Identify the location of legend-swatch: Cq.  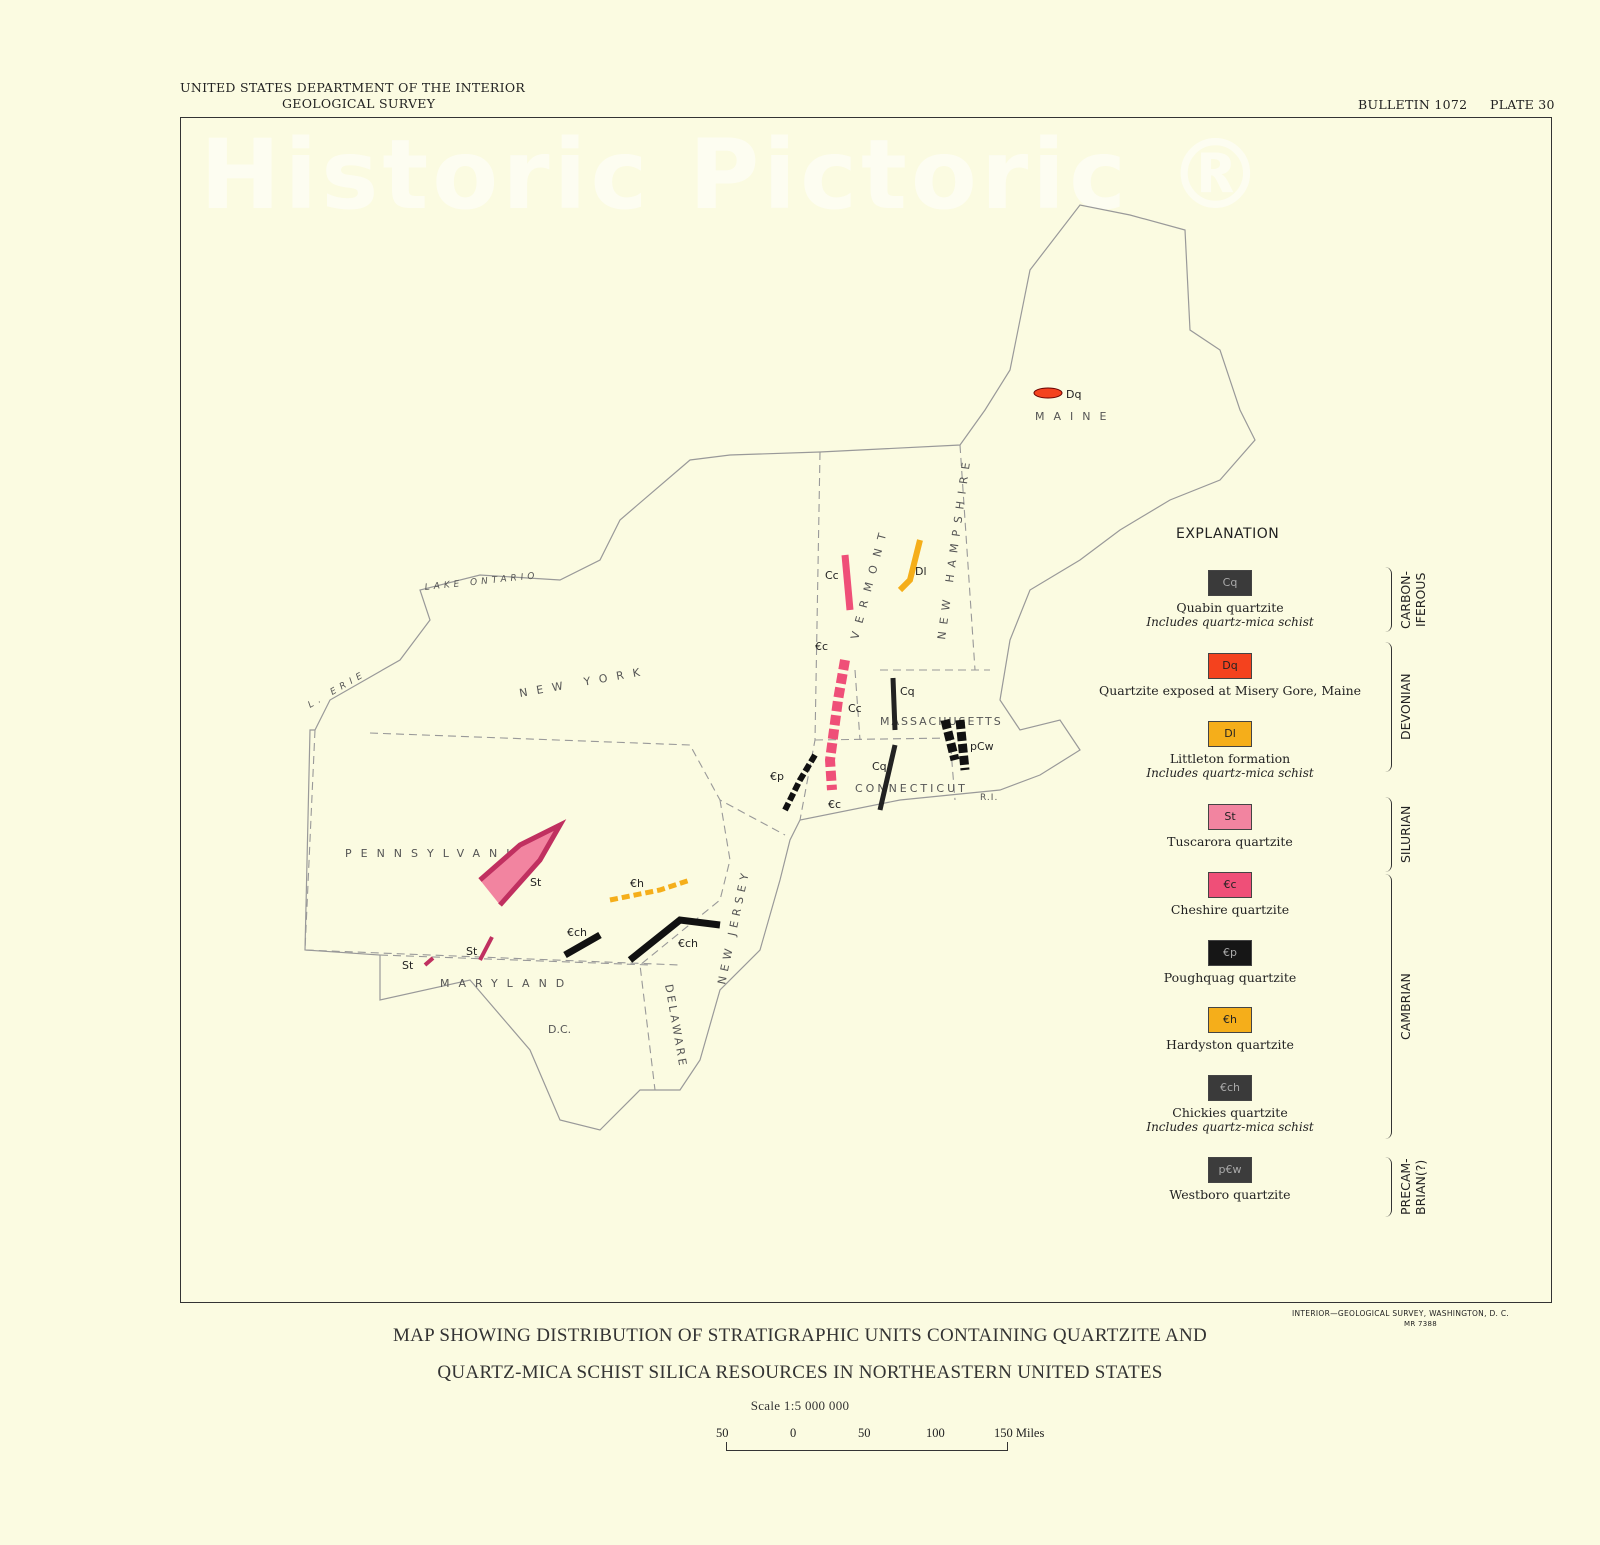
(1230, 583).